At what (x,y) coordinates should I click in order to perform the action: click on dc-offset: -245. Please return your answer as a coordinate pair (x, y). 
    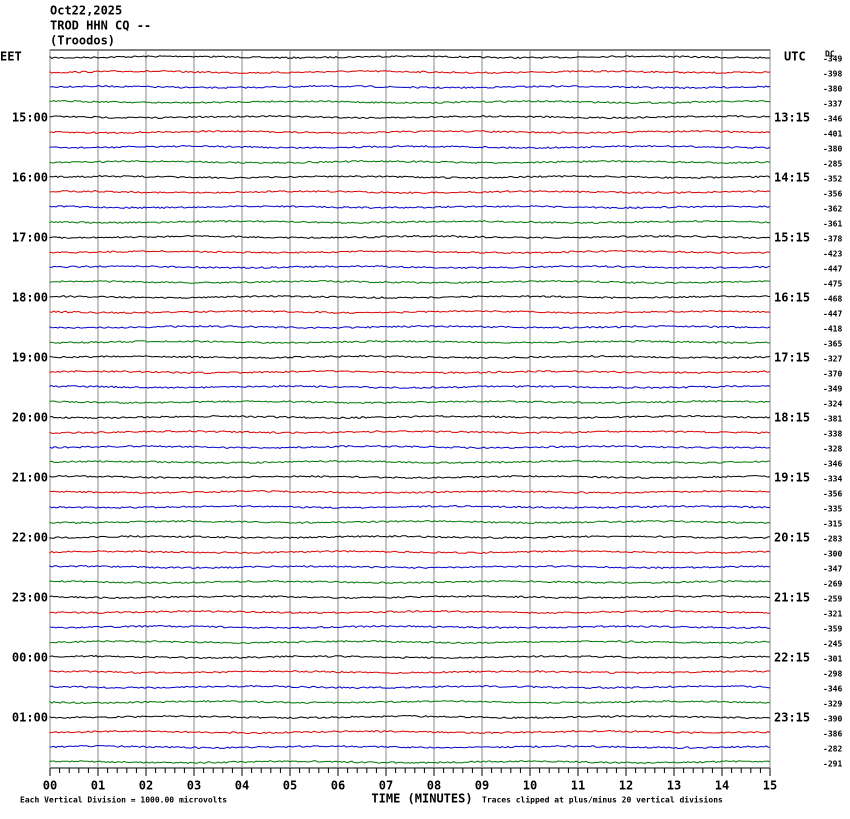
    Looking at the image, I should click on (832, 644).